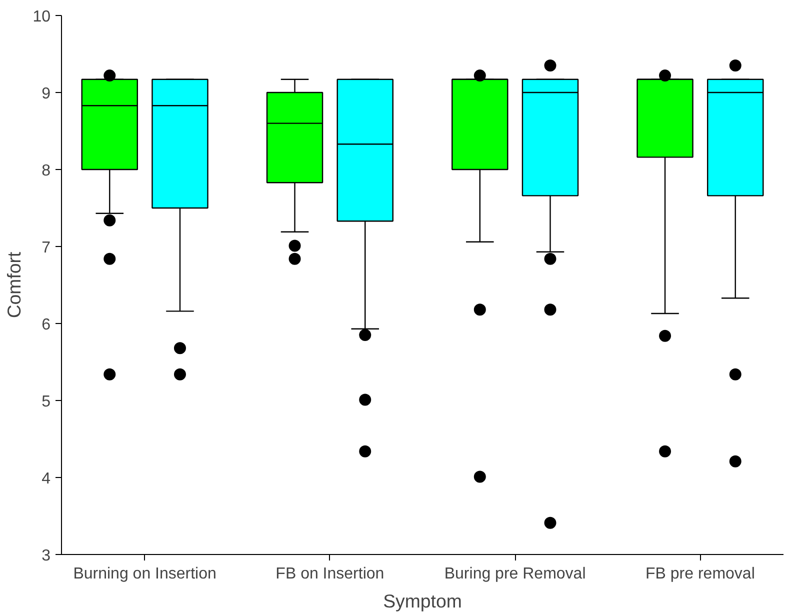 This screenshot has width=793, height=614. Describe the element at coordinates (422, 601) in the screenshot. I see `x-axis-title: Symptom` at that location.